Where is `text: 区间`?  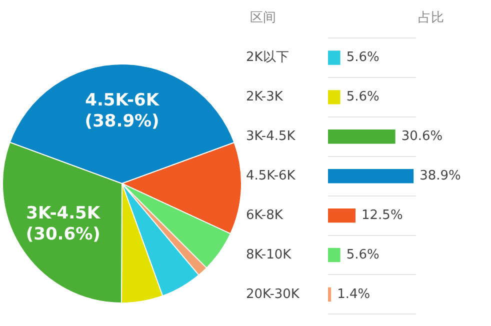
text: 区间 is located at coordinates (263, 18).